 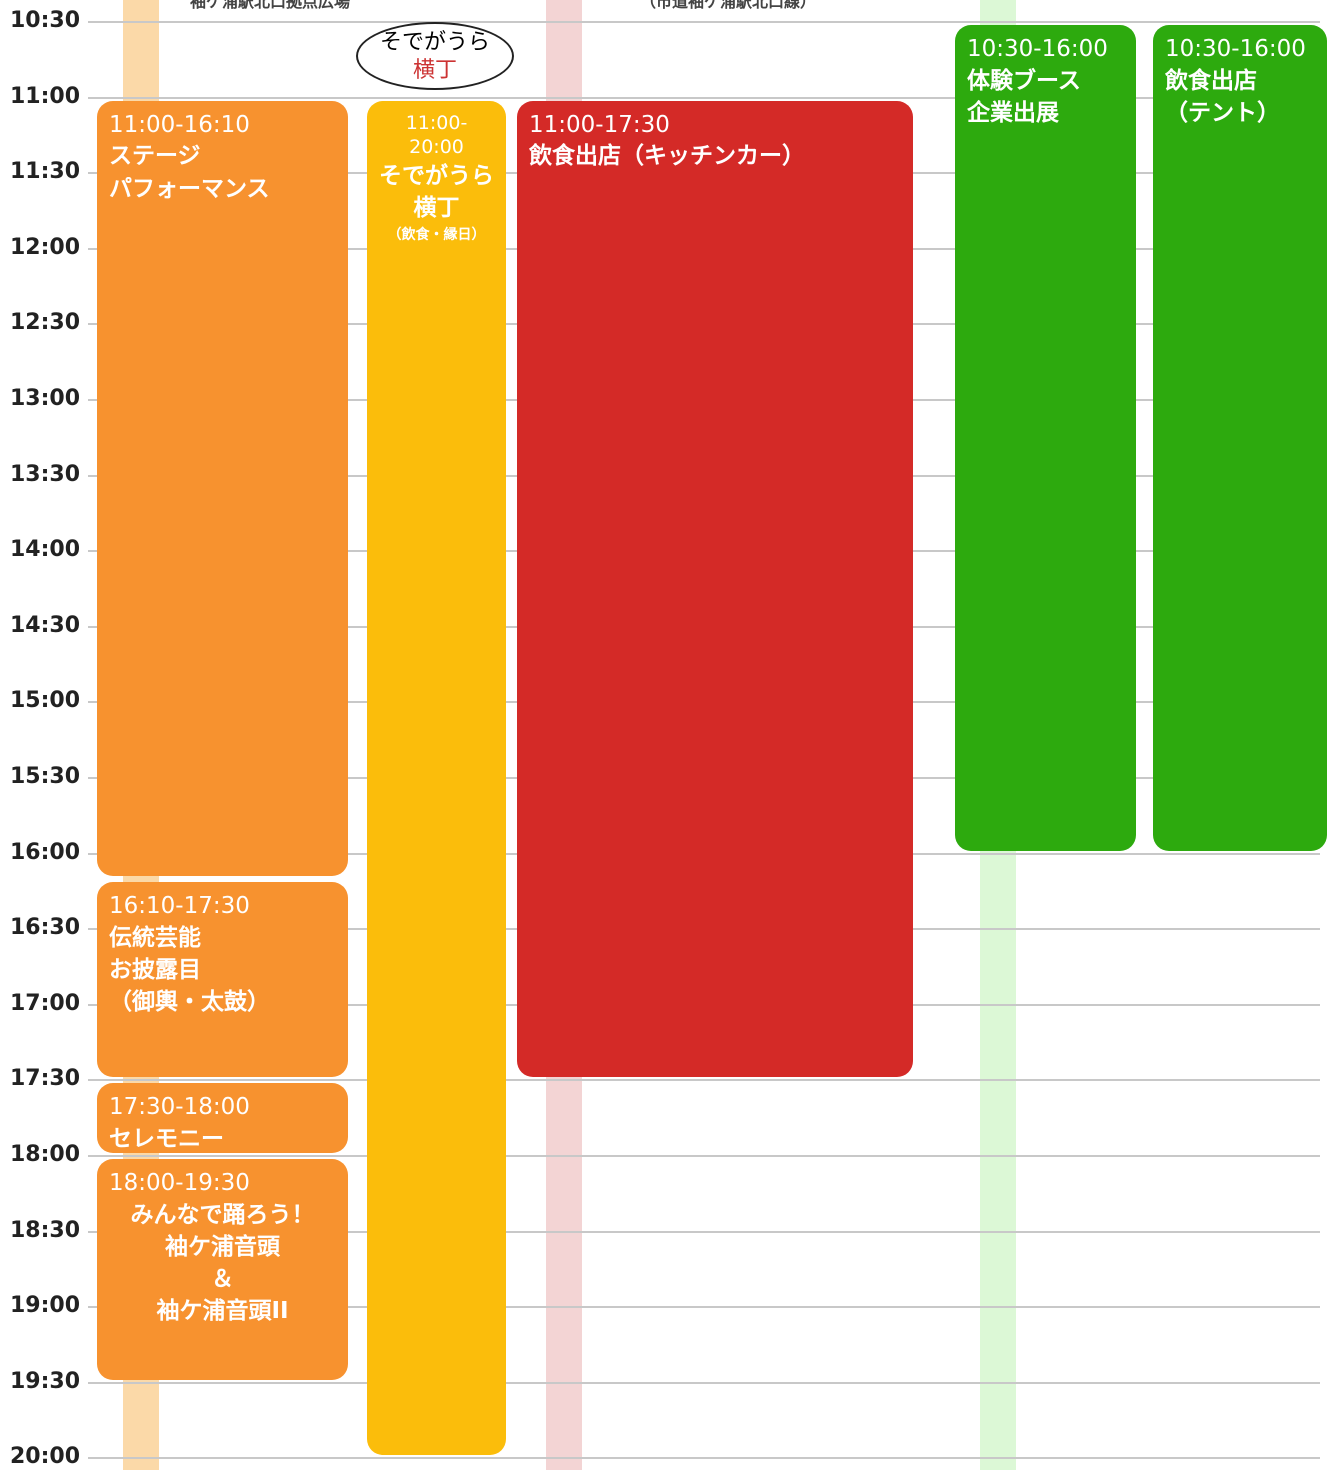 I want to click on time-label: 19:00, so click(x=45, y=1306).